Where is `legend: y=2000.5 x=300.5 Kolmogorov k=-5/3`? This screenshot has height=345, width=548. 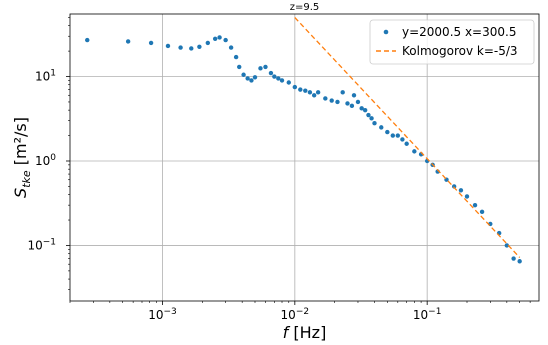 legend: y=2000.5 x=300.5 Kolmogorov k=-5/3 is located at coordinates (452, 42).